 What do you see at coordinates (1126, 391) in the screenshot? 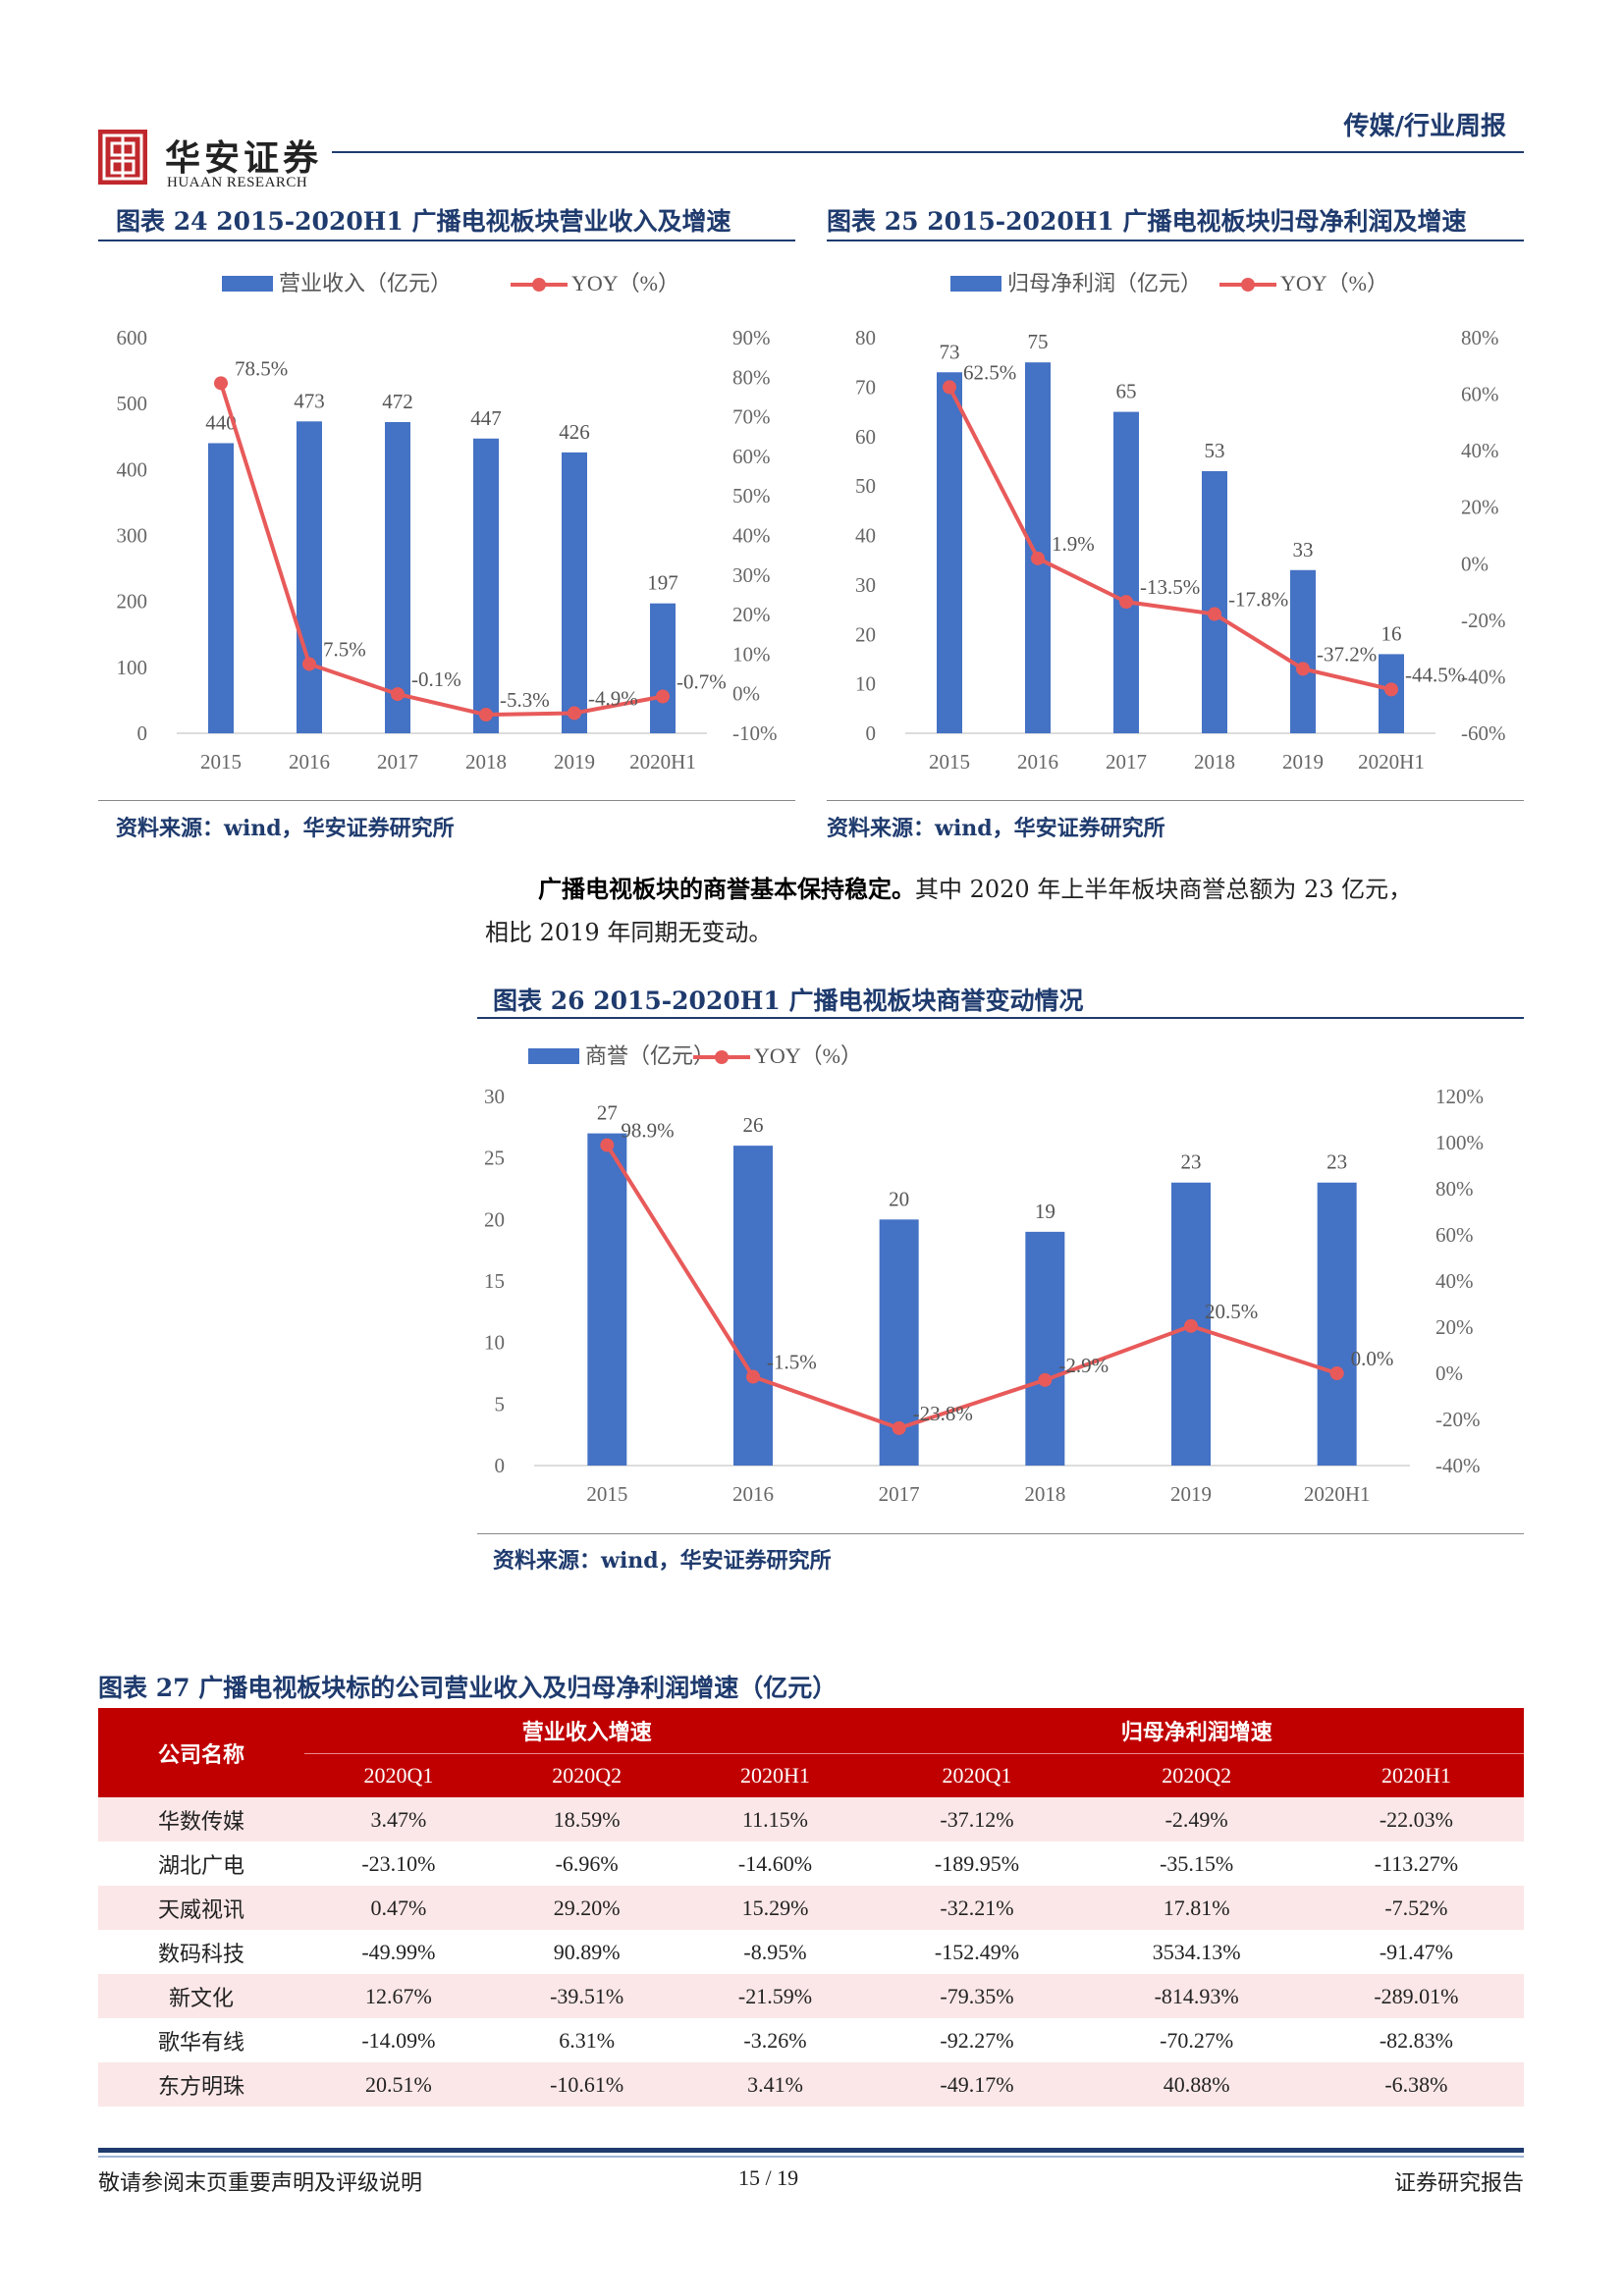
I see `bar-value-label: 65` at bounding box center [1126, 391].